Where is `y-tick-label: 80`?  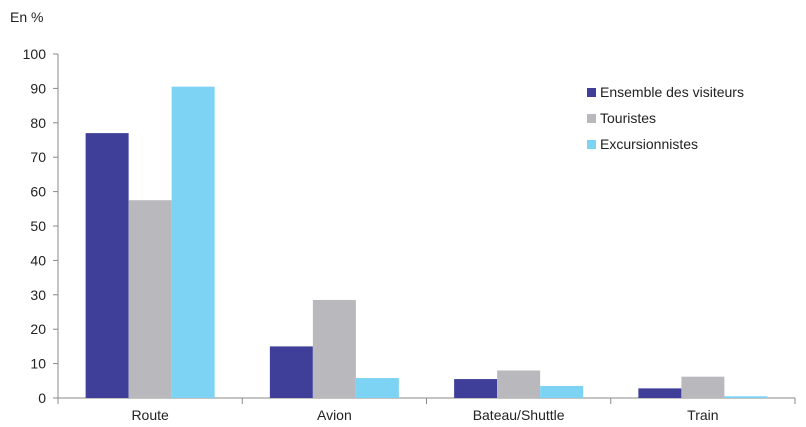 y-tick-label: 80 is located at coordinates (38, 123).